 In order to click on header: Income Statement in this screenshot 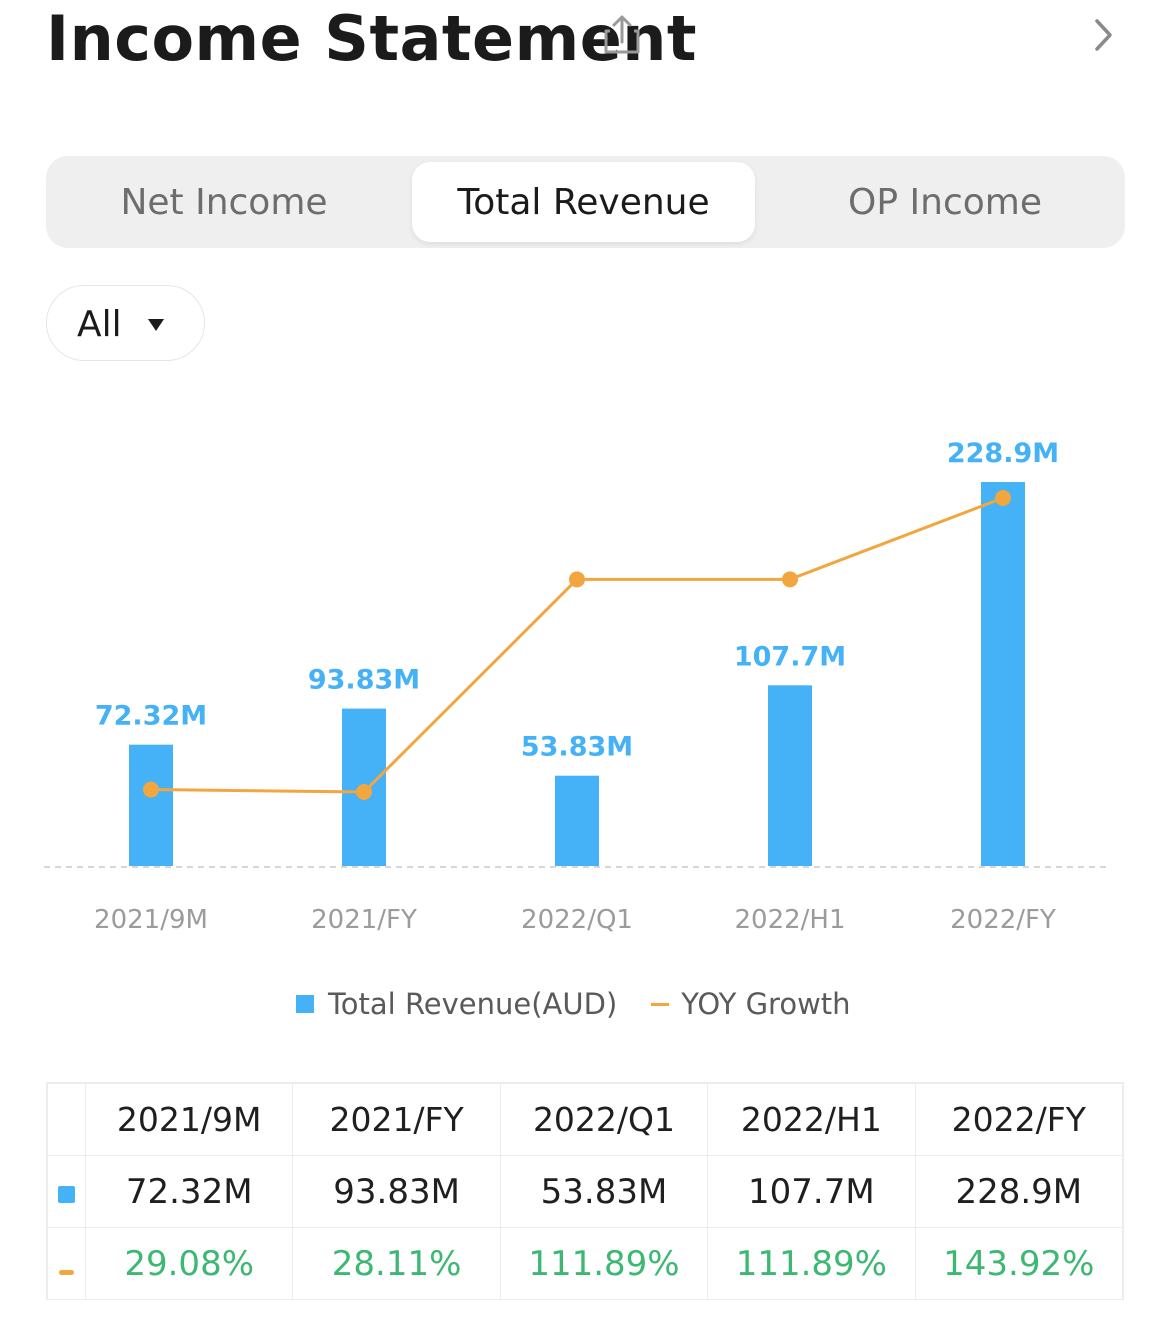, I will do `click(586, 45)`.